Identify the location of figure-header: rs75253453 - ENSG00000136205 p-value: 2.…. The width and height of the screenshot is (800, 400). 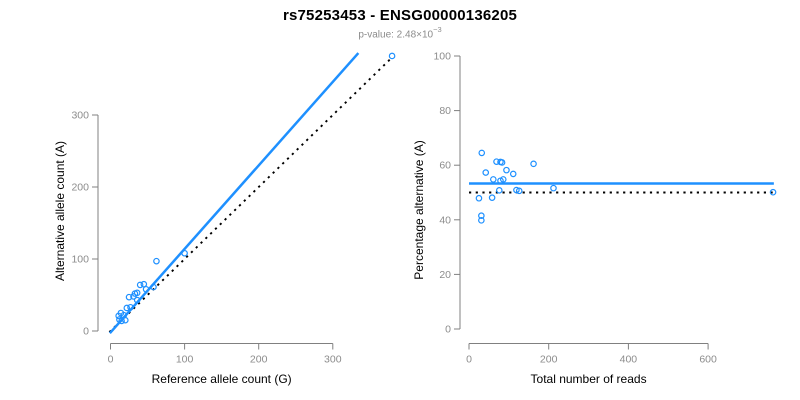
(400, 20).